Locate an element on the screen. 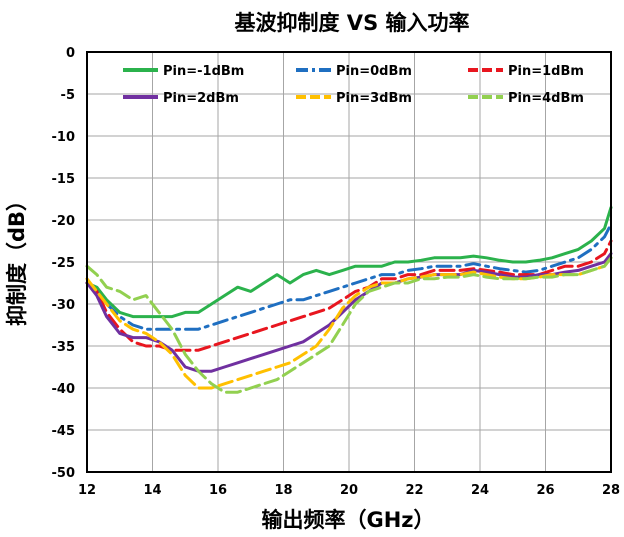 The height and width of the screenshot is (537, 624). x-tick-label: 28 is located at coordinates (611, 490).